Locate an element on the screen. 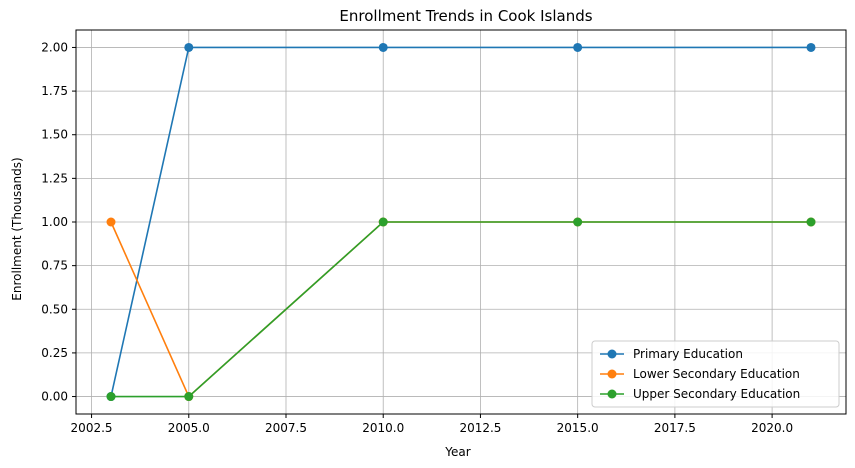  y-tick-label: 2.00 is located at coordinates (54, 47).